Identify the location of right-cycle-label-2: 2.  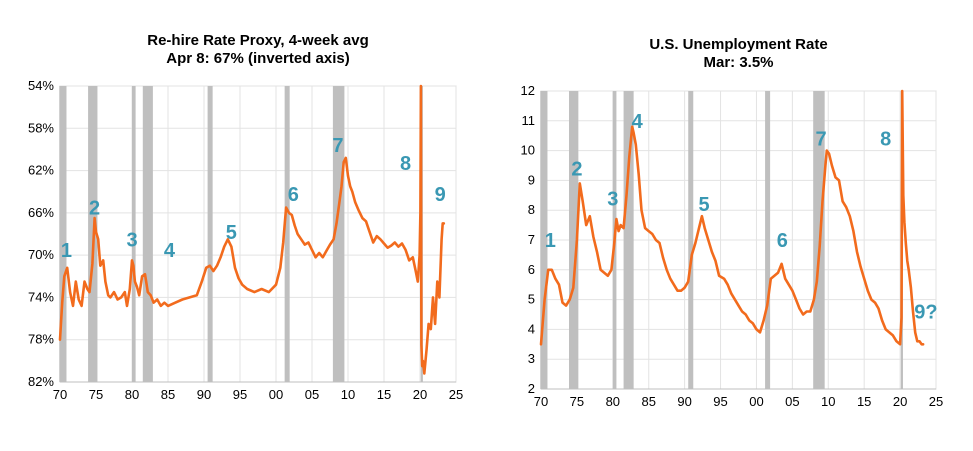
(576, 169).